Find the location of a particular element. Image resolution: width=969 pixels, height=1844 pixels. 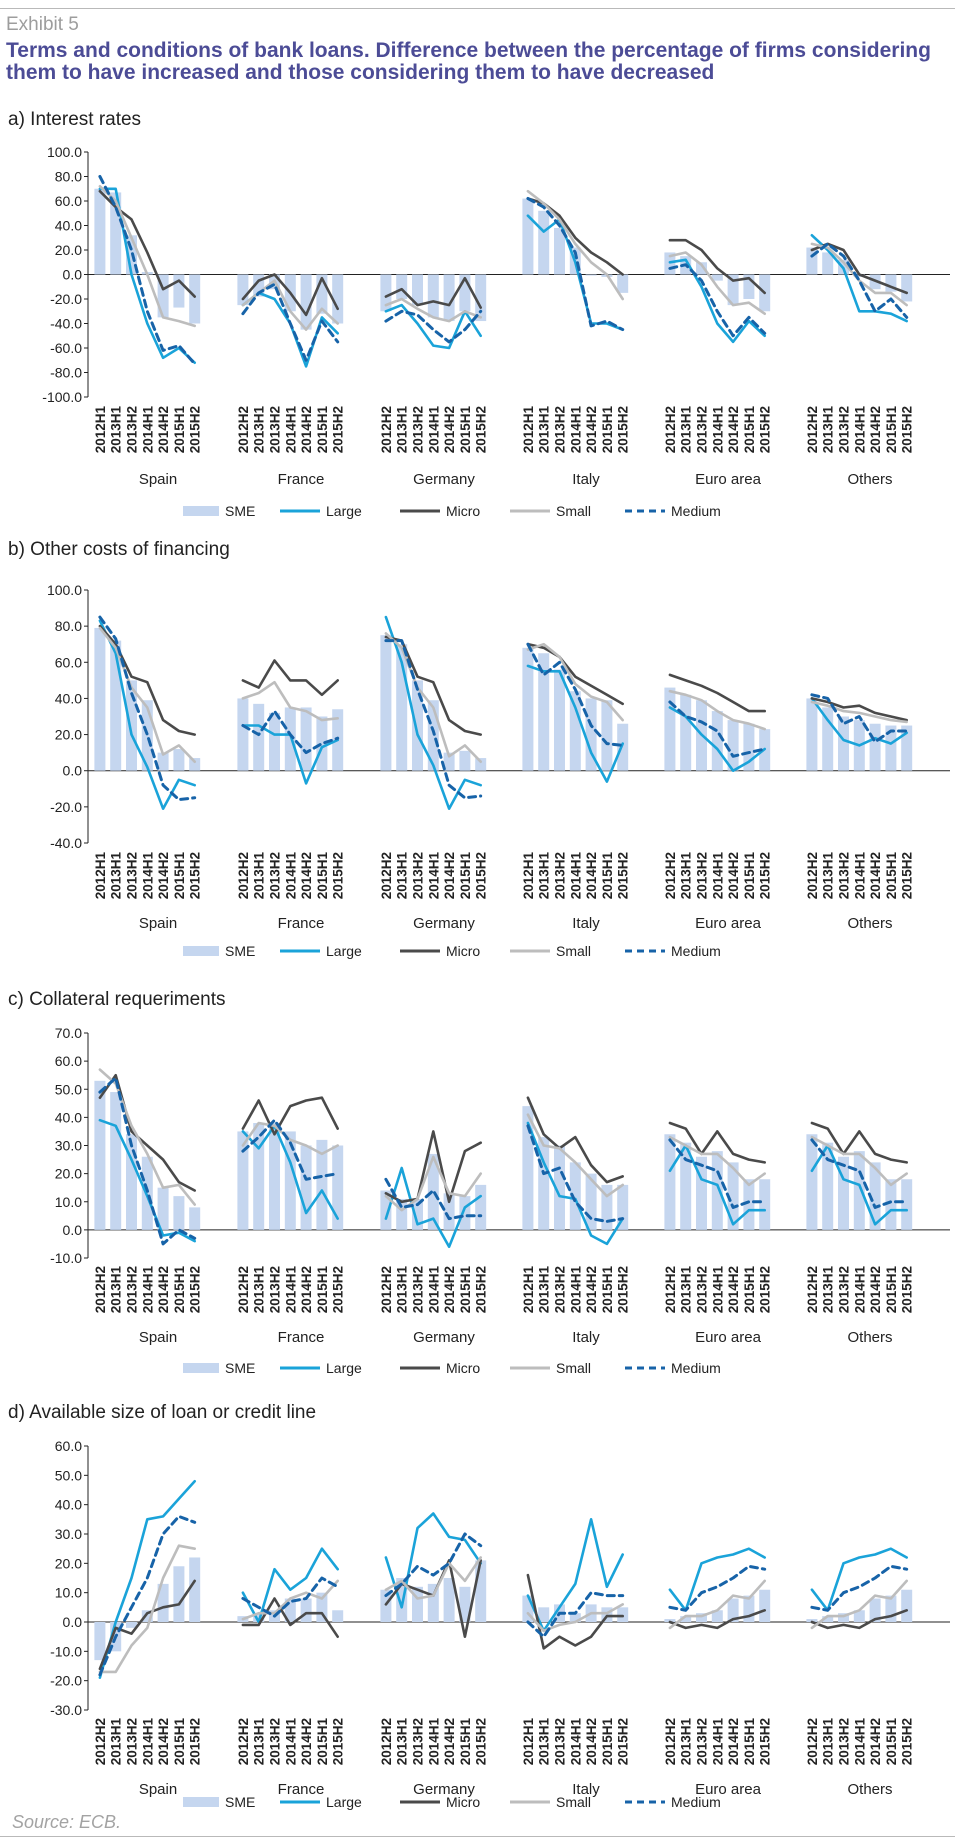

y-tick-label: -20.0 is located at coordinates (66, 299).